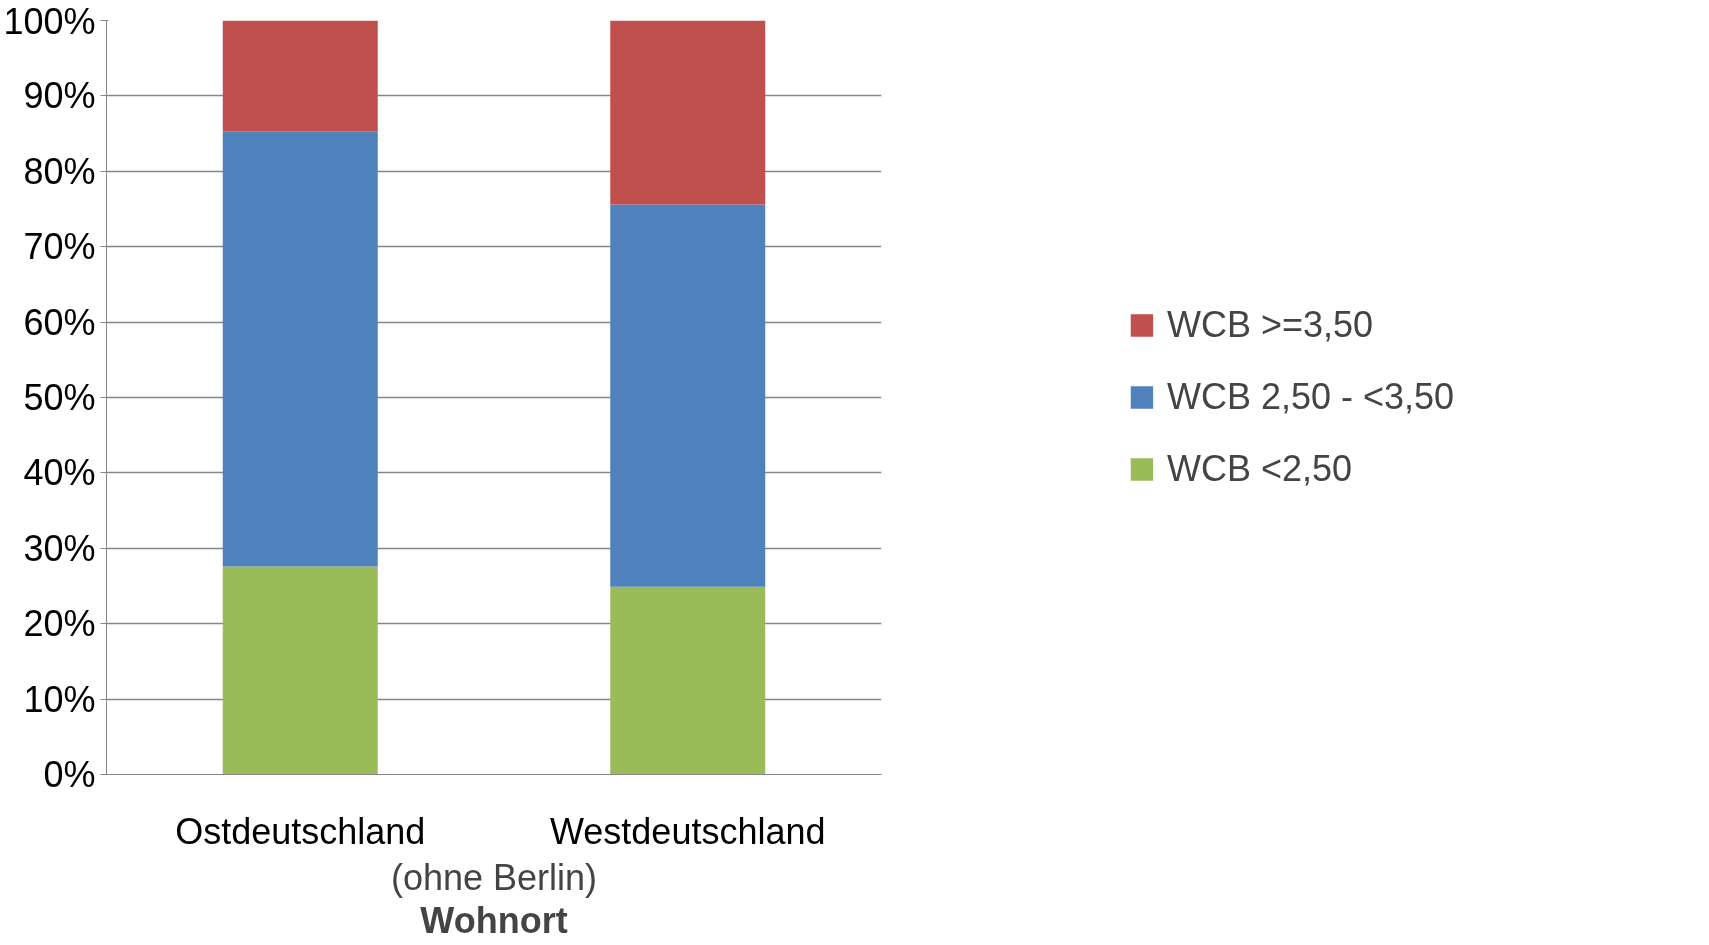 The image size is (1709, 945). Describe the element at coordinates (59, 397) in the screenshot. I see `y-tick-label: 50%` at that location.